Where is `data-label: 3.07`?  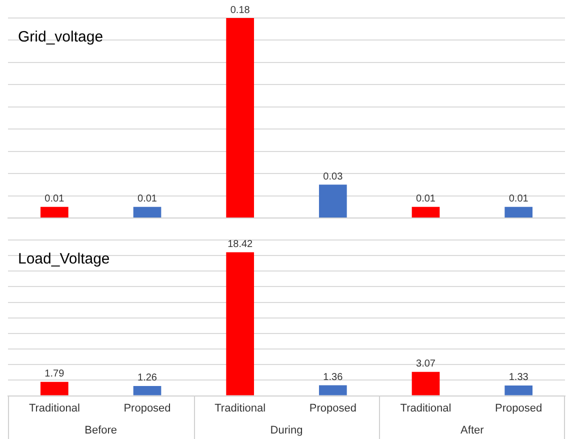
data-label: 3.07 is located at coordinates (426, 364).